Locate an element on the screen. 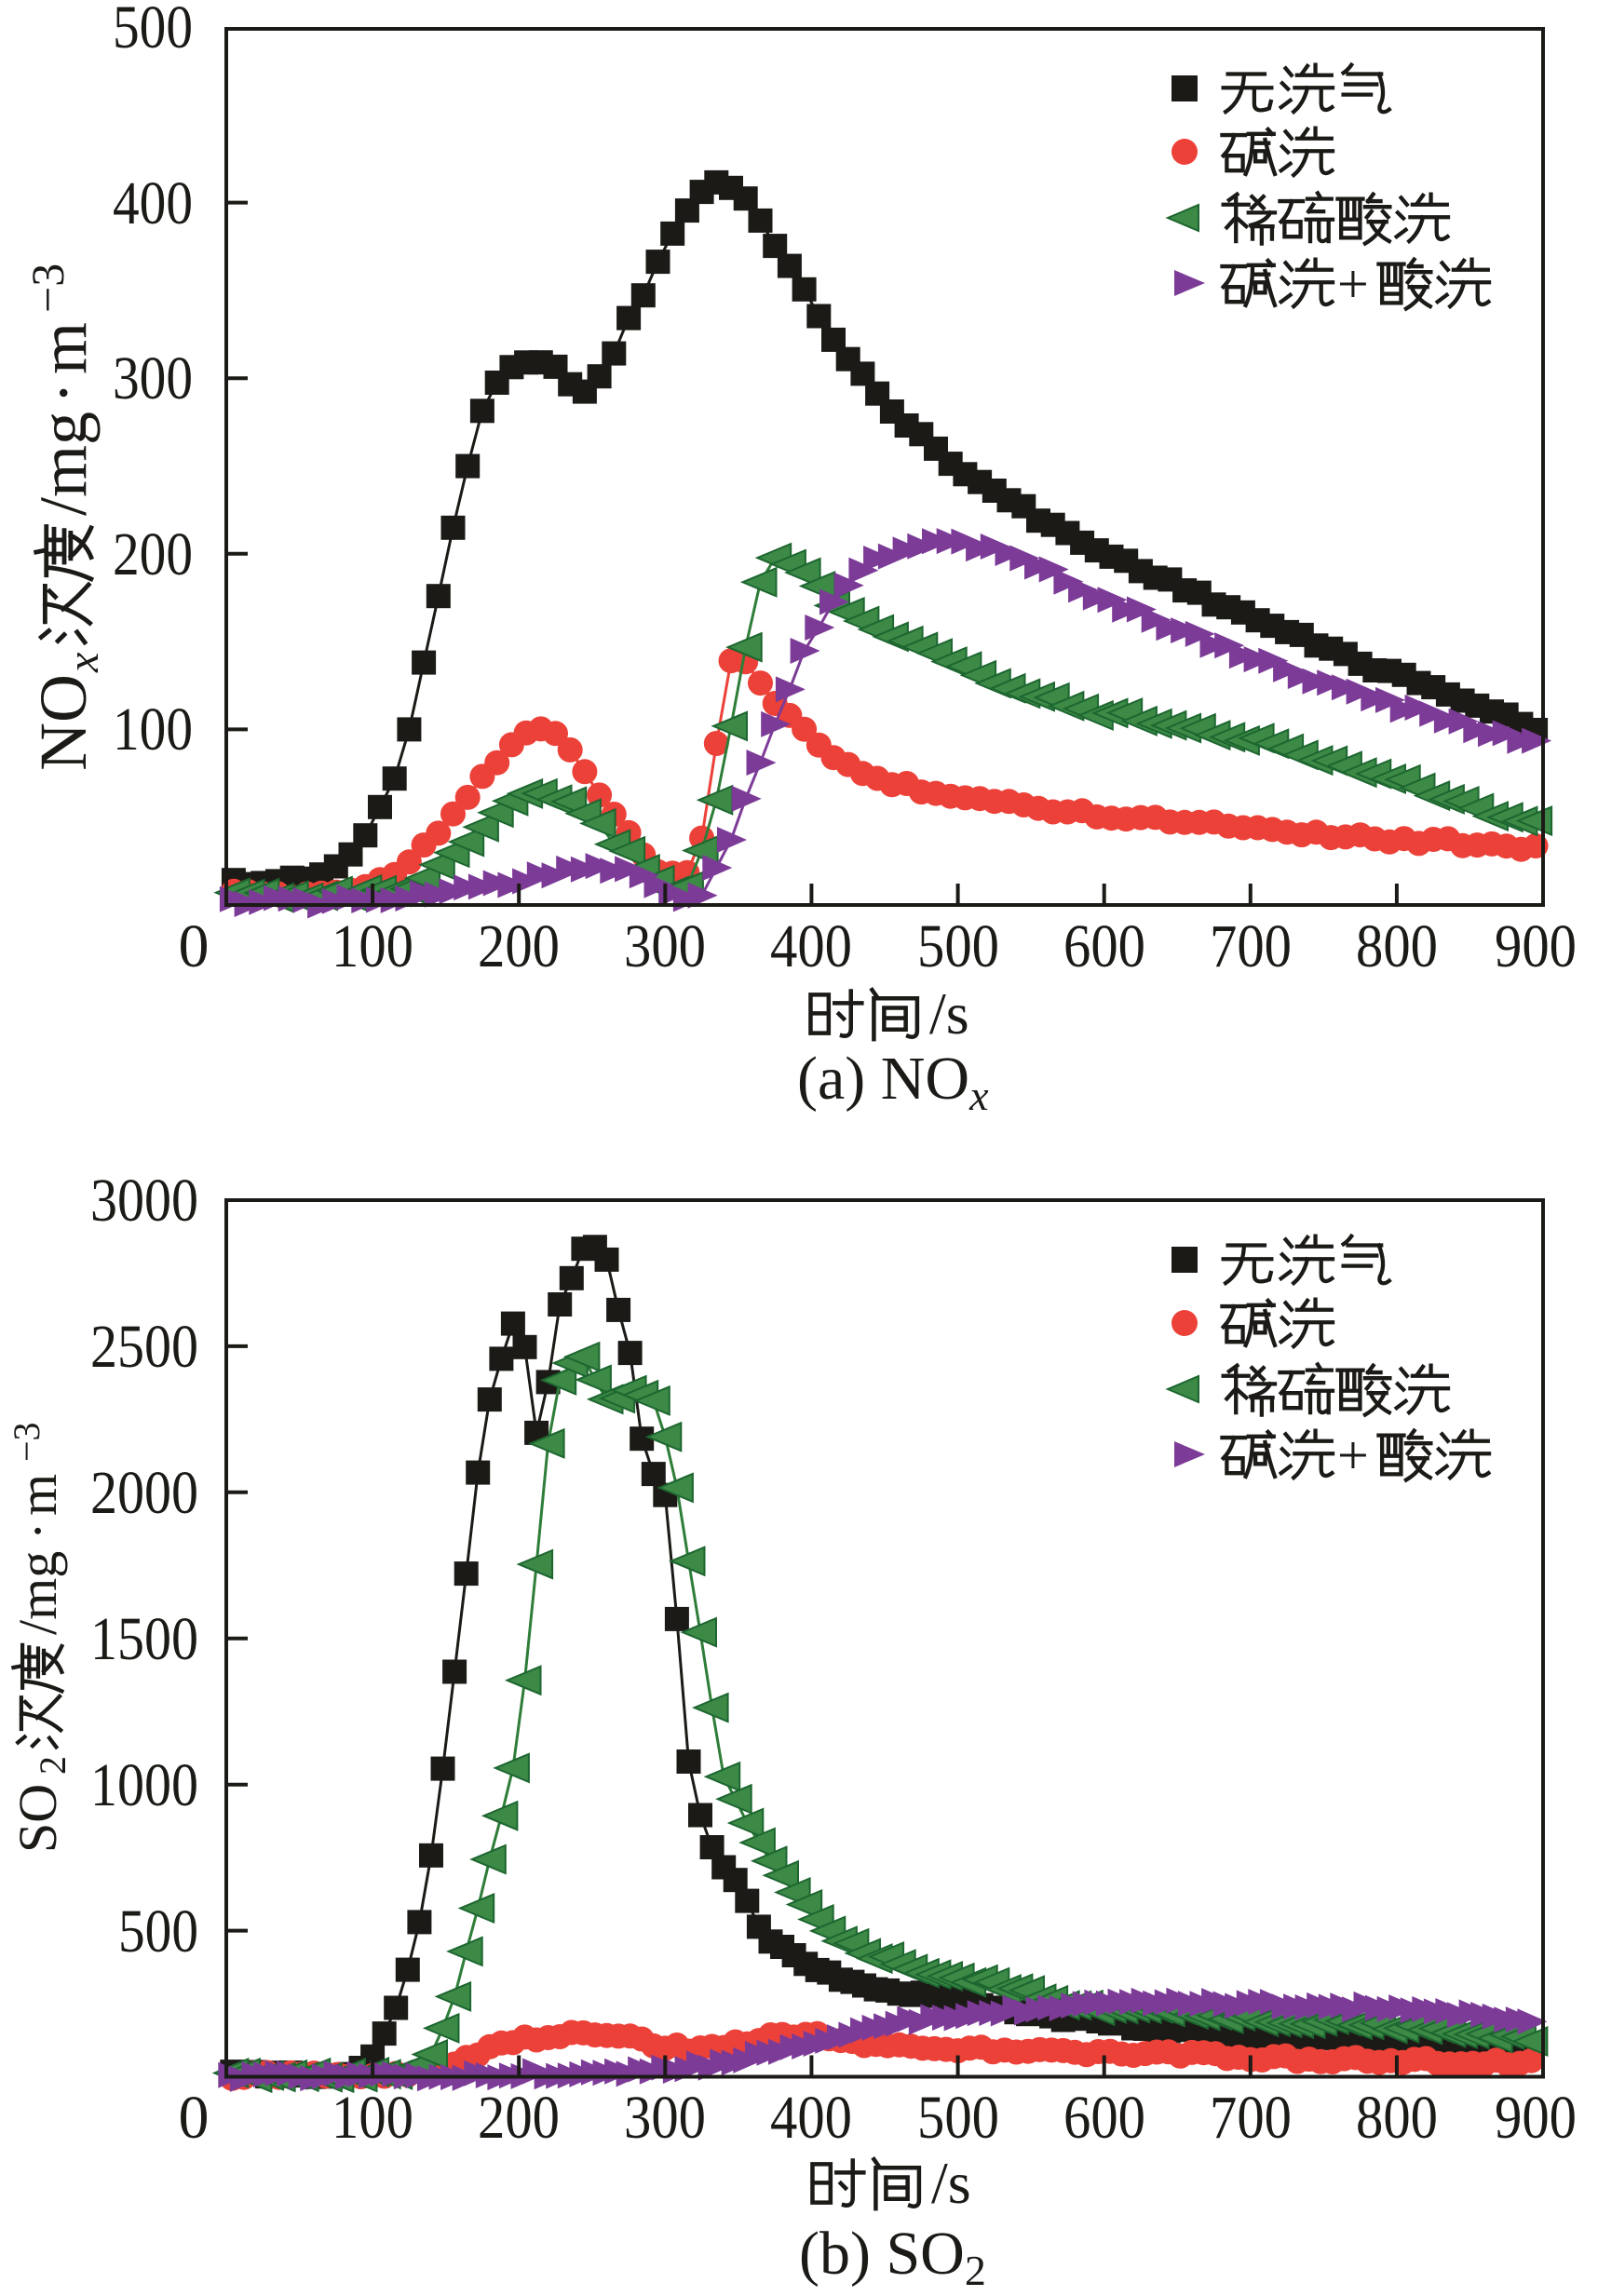  svg-text: 2000 is located at coordinates (144, 1493).